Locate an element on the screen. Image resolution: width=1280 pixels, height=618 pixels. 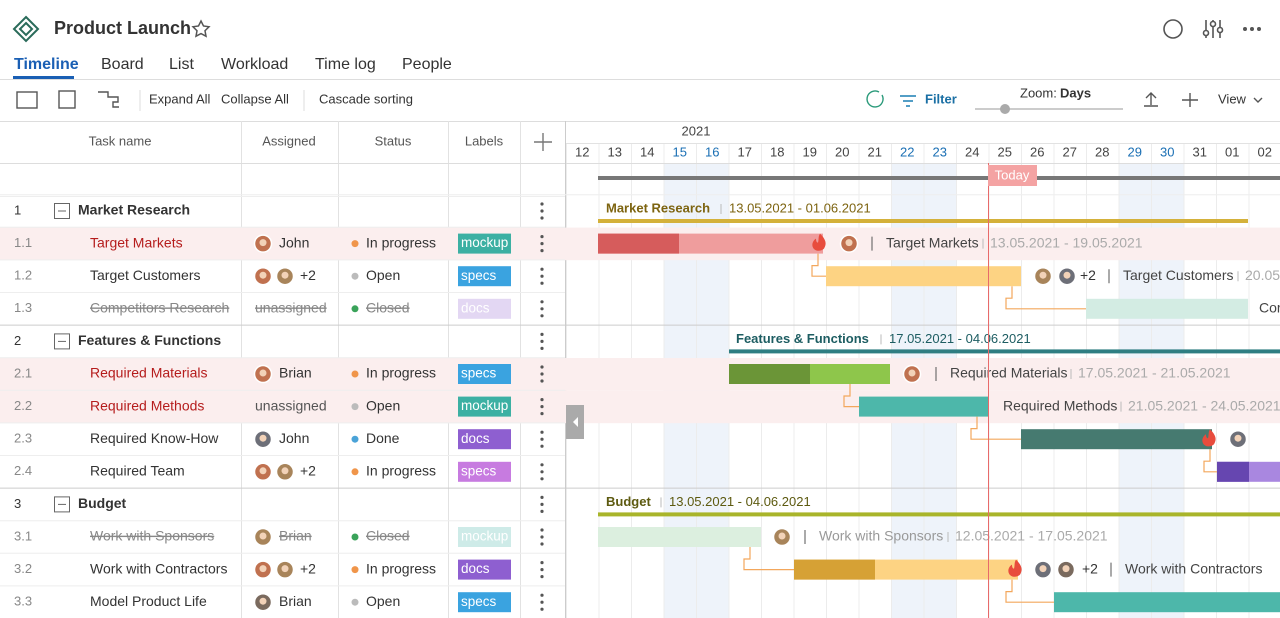
task-name: Model Product Life is located at coordinates (148, 601).